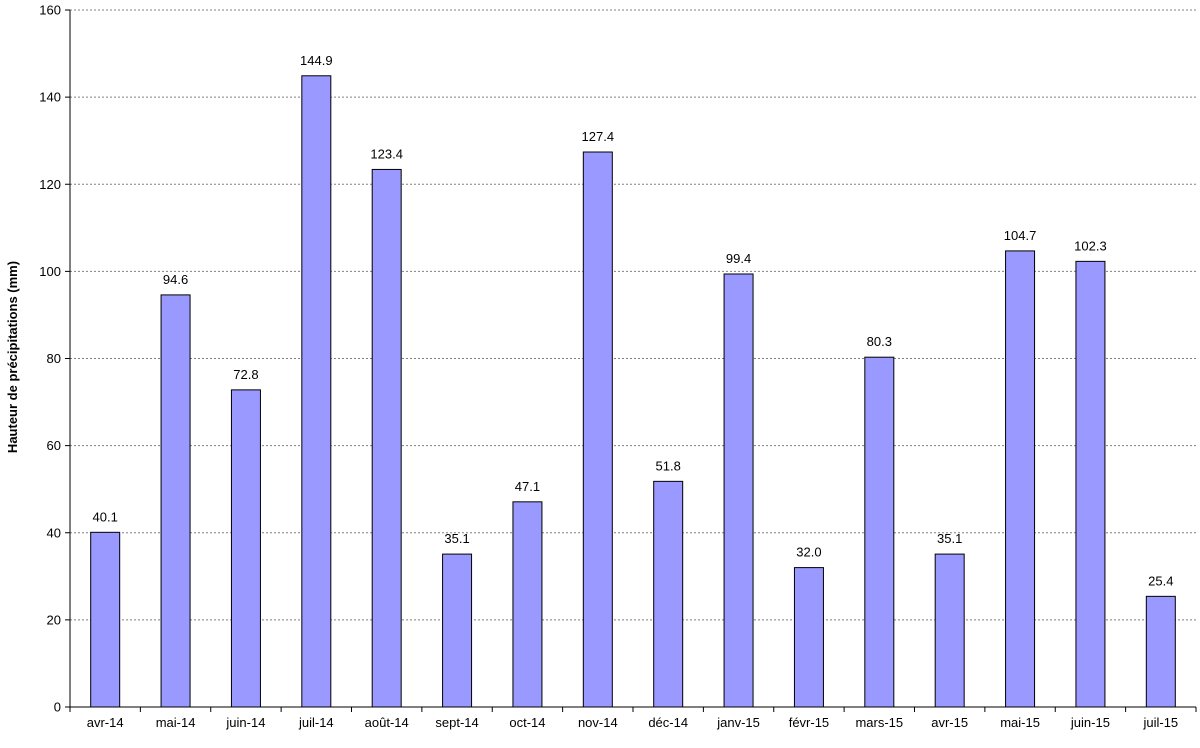  I want to click on data-label: 32.0, so click(808, 552).